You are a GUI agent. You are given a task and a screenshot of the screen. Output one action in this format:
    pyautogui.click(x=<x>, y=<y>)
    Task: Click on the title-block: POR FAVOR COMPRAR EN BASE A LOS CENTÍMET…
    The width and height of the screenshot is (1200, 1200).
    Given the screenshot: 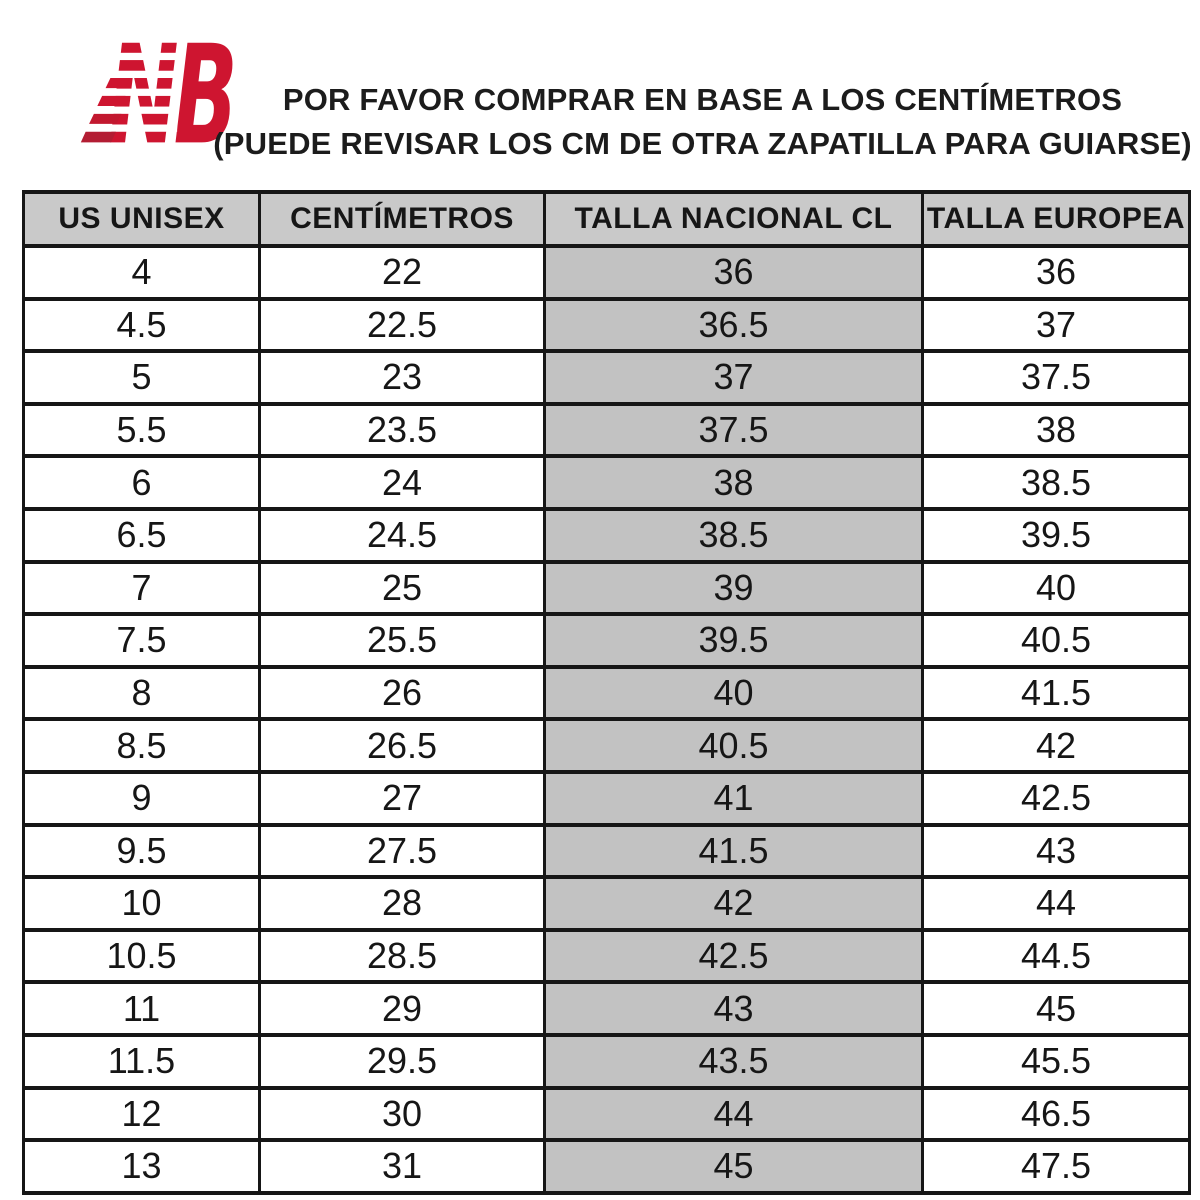 What is the action you would take?
    pyautogui.click(x=702, y=122)
    